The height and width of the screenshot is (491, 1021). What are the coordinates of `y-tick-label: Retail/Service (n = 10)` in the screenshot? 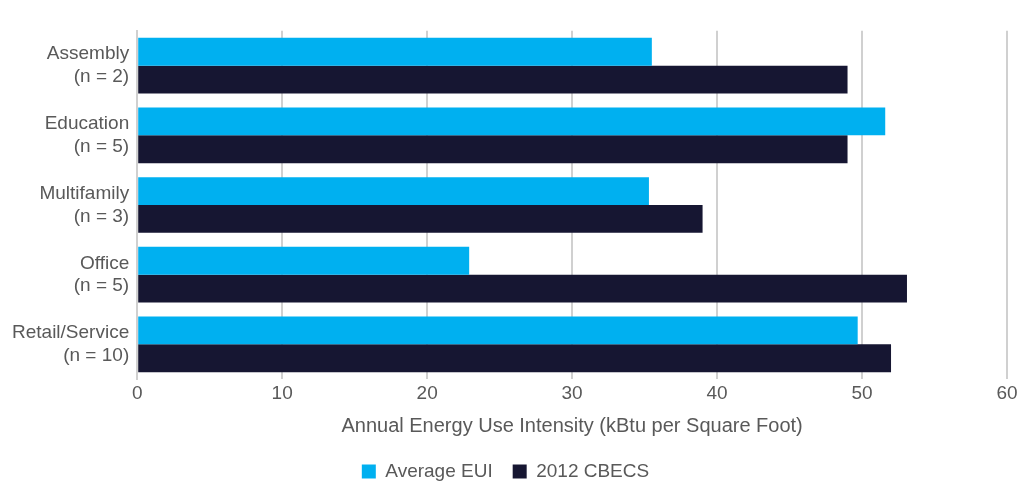 It's located at (70, 343).